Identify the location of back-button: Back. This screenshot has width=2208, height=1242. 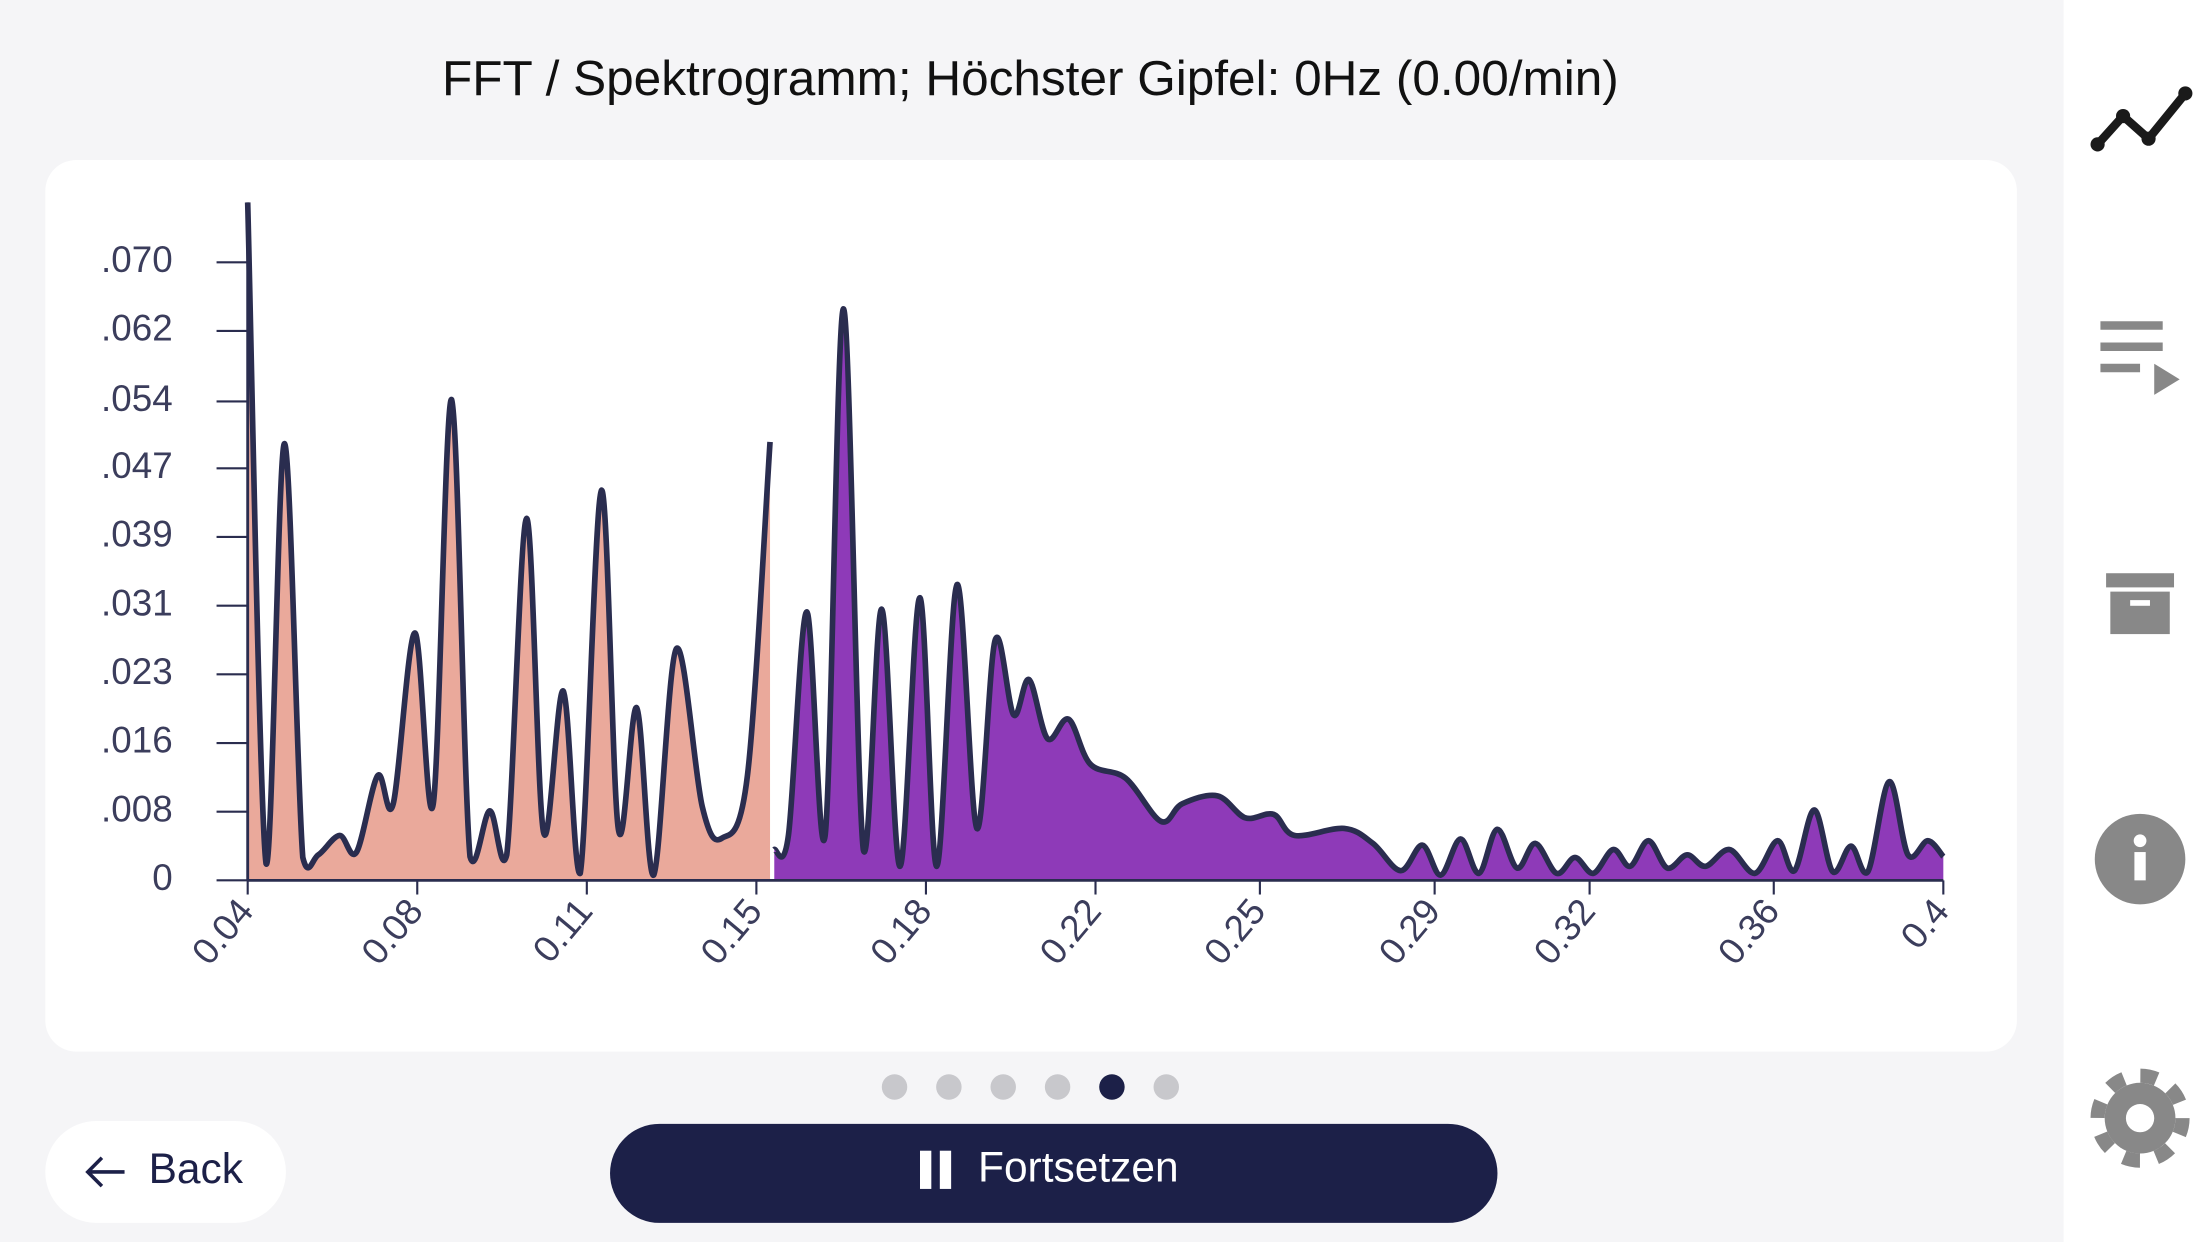
(165, 1171).